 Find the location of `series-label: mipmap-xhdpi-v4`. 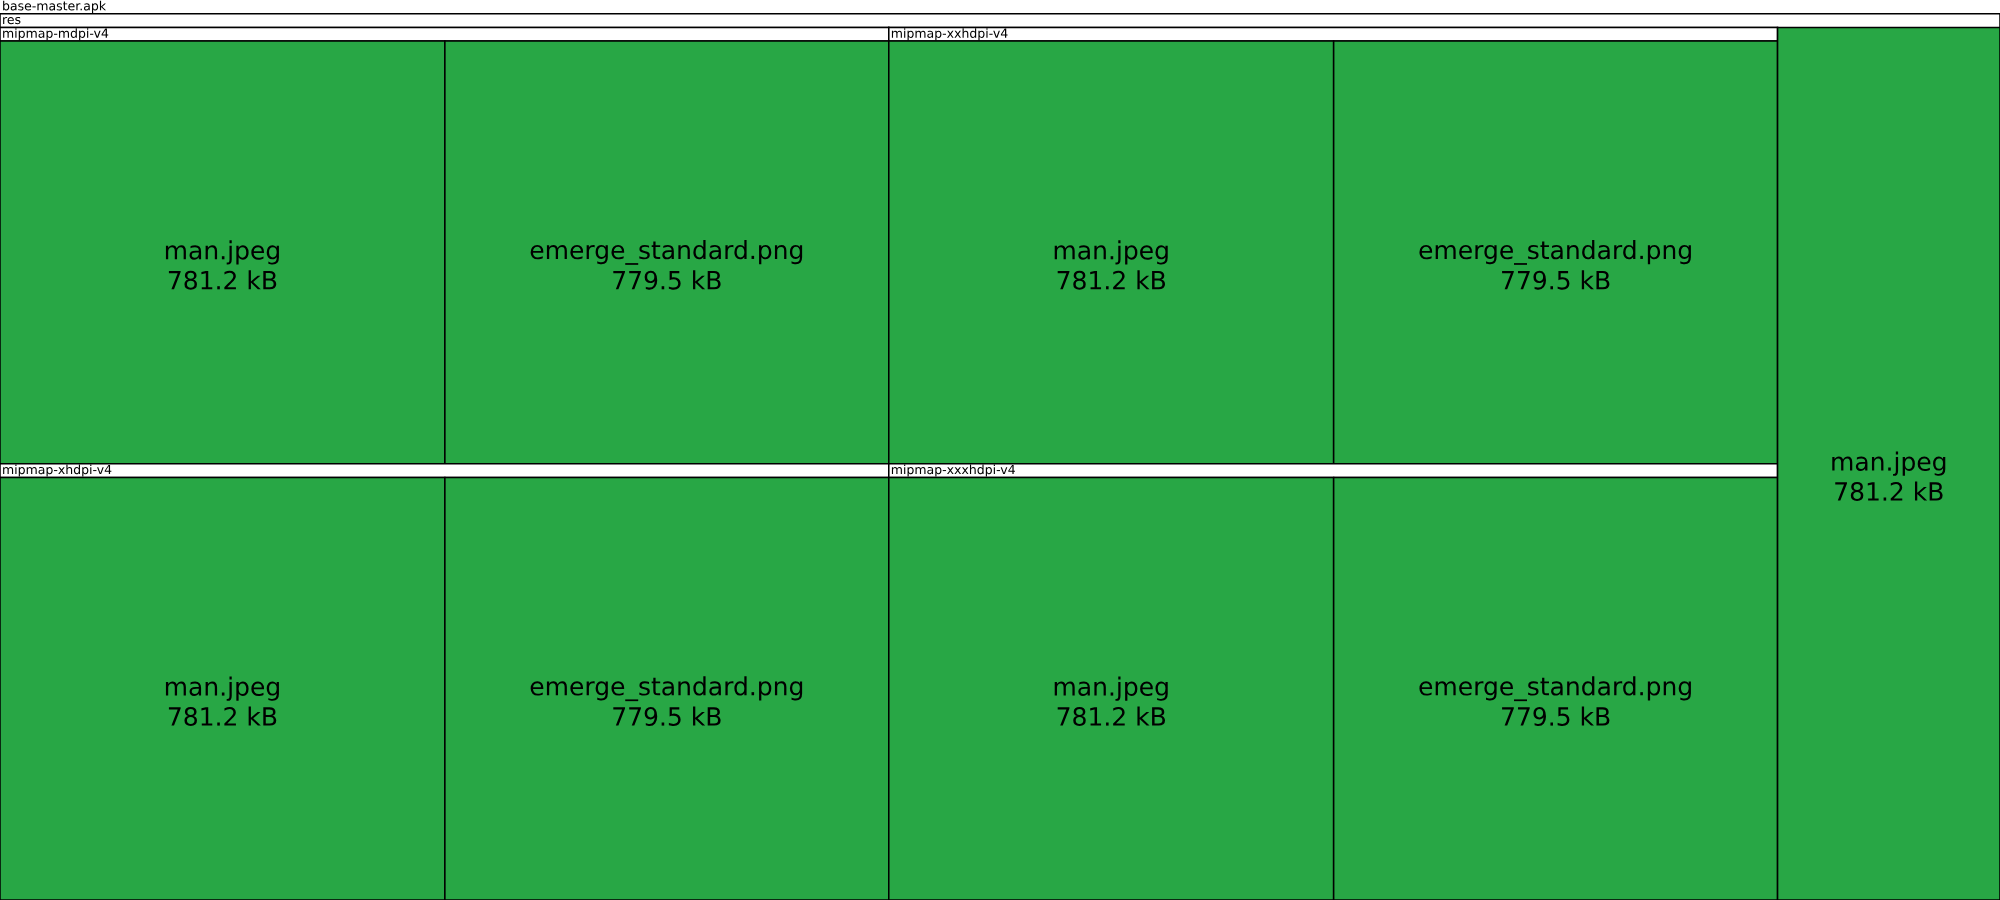

series-label: mipmap-xhdpi-v4 is located at coordinates (57, 470).